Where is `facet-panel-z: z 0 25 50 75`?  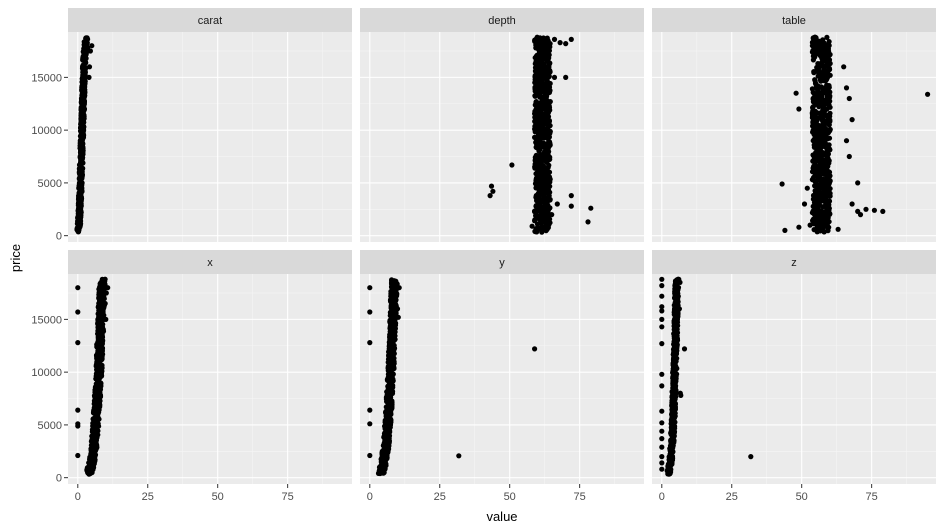
facet-panel-z: z 0 25 50 75 is located at coordinates (794, 376).